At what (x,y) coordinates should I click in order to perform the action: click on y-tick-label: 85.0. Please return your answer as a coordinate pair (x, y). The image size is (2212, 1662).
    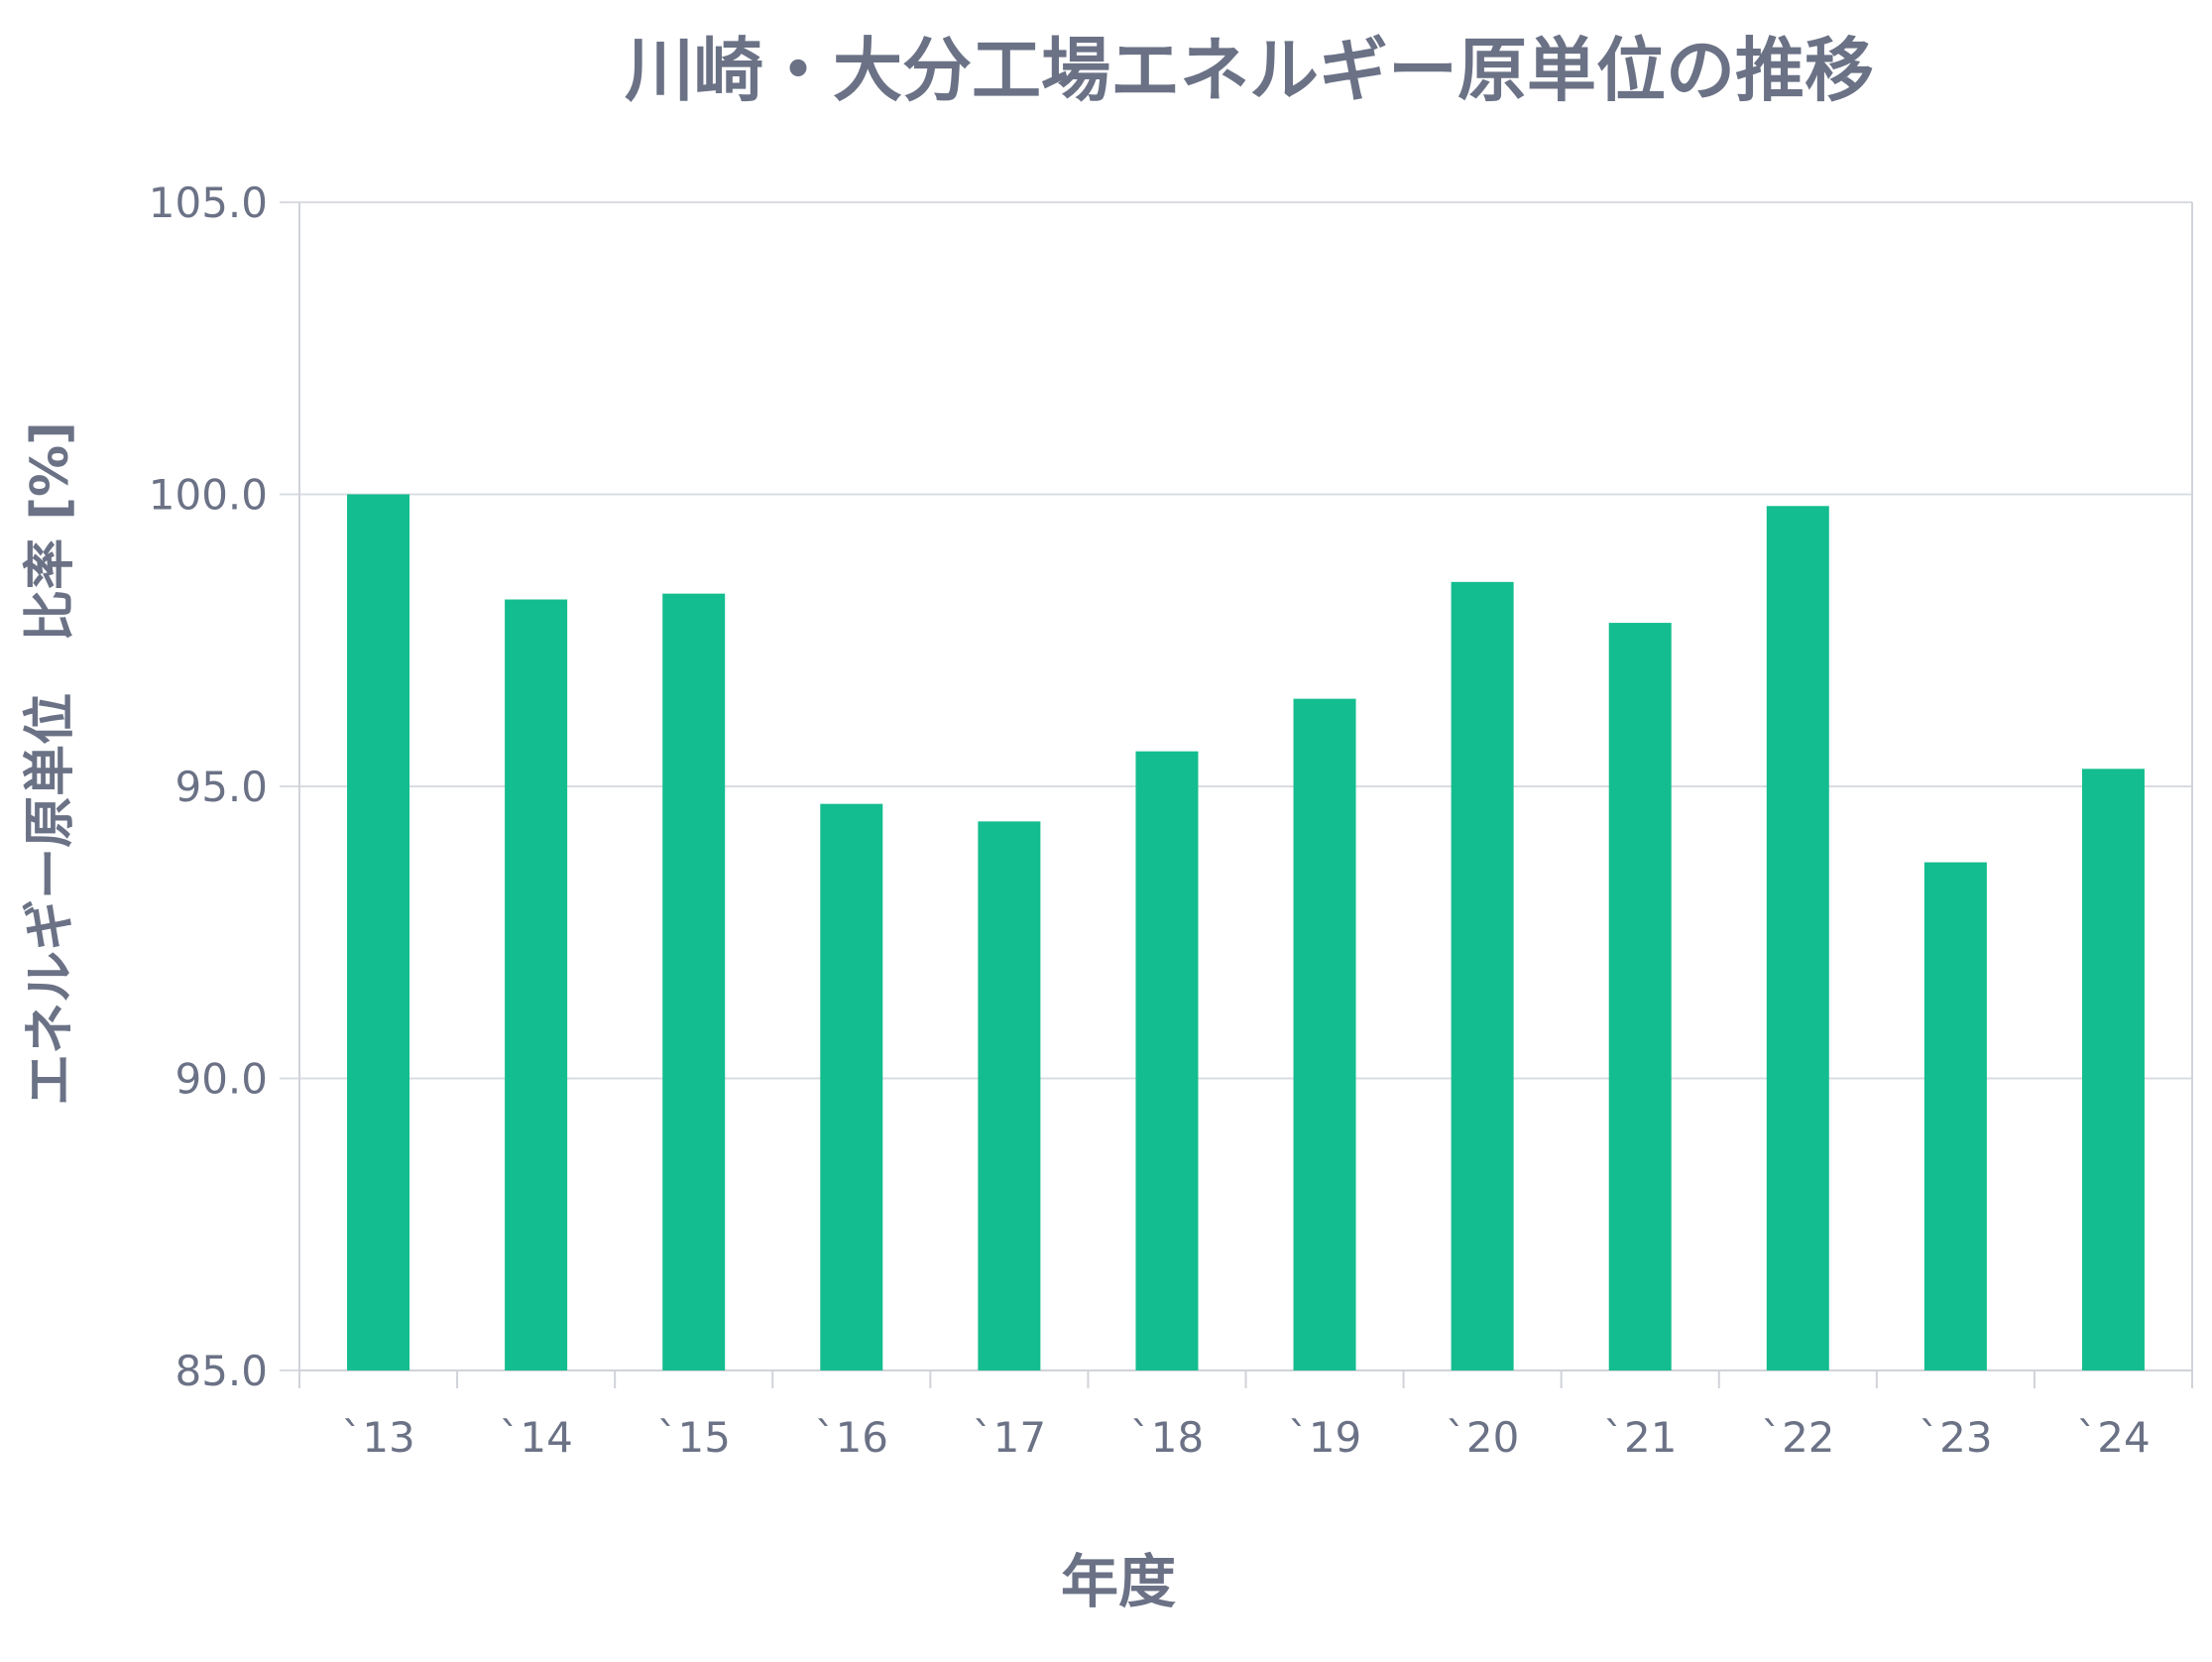
    Looking at the image, I should click on (221, 1371).